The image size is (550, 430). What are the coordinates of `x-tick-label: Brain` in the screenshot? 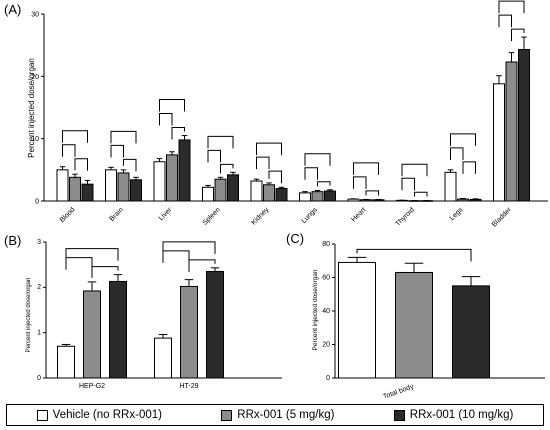 It's located at (116, 214).